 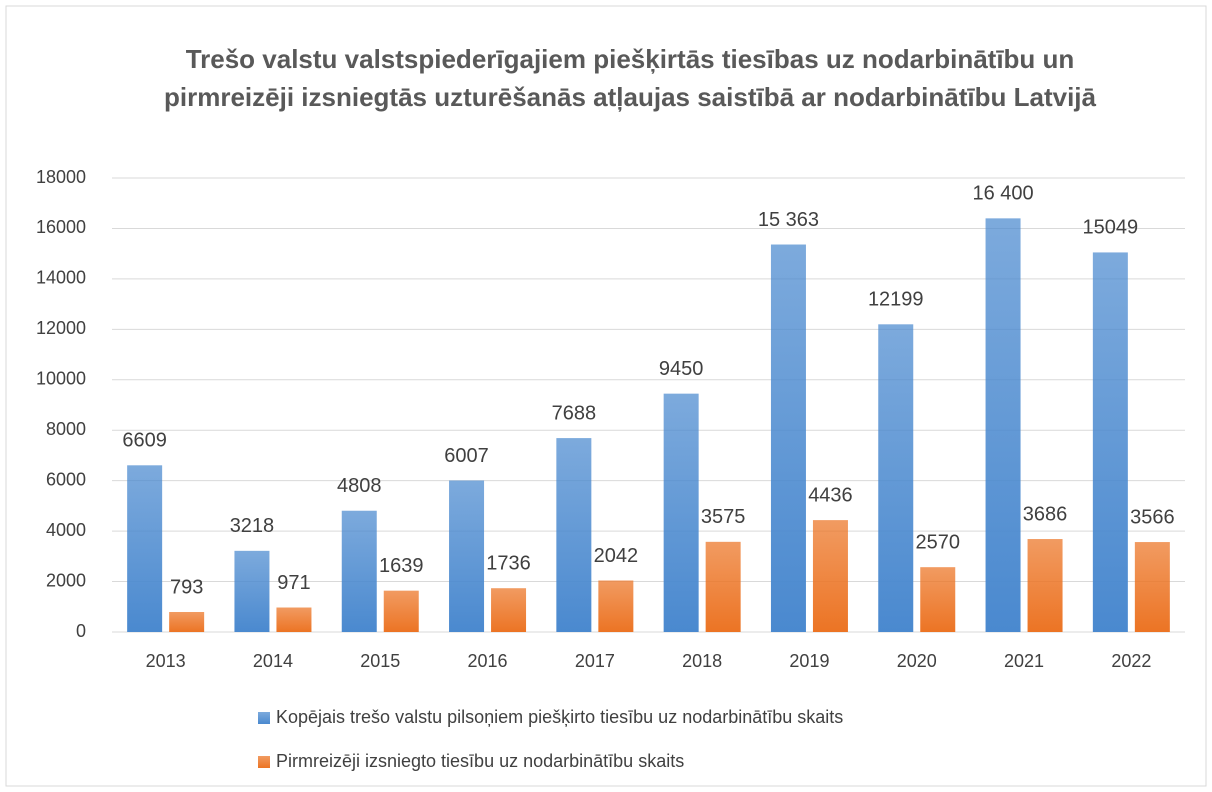 I want to click on y-tick-label: 12000, so click(x=61, y=328).